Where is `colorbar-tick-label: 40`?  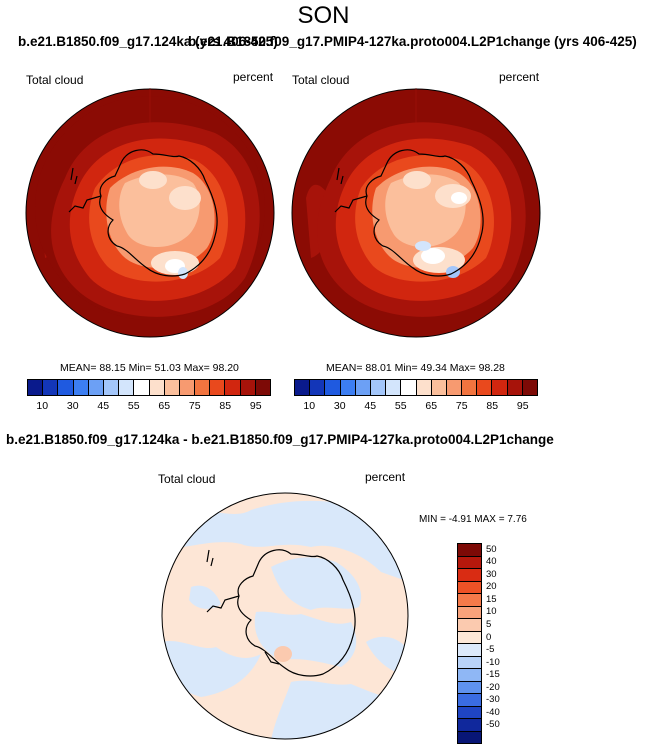
colorbar-tick-label: 40 is located at coordinates (491, 562).